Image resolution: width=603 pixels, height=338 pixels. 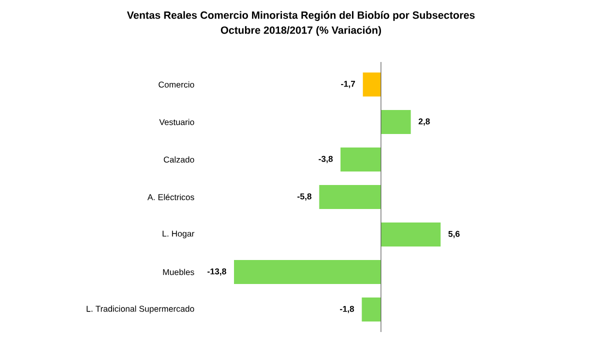 I want to click on data-label: -3,8, so click(x=325, y=160).